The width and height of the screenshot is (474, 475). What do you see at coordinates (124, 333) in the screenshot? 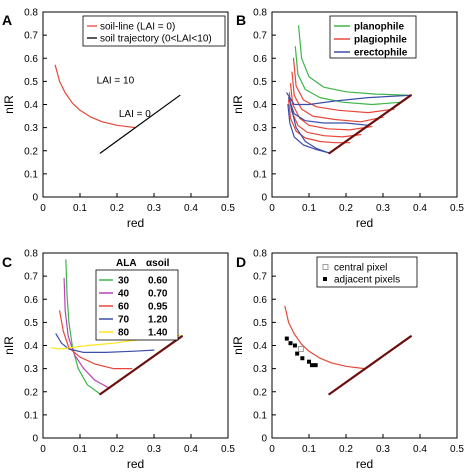
I see `legend-entry-ala: 80` at bounding box center [124, 333].